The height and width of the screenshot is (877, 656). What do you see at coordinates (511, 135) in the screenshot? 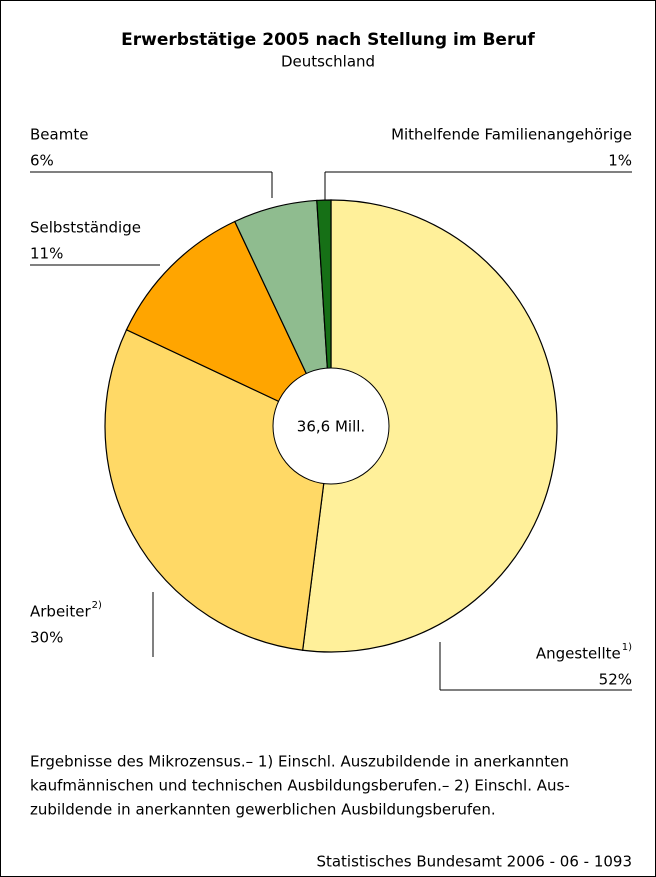
I see `slice-label: Mithelfende Familienangehörige` at bounding box center [511, 135].